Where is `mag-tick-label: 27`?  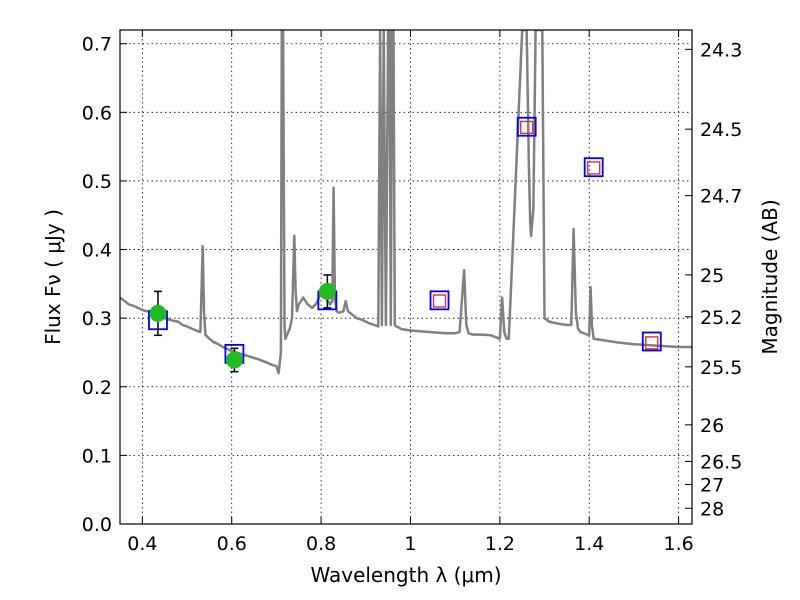
mag-tick-label: 27 is located at coordinates (712, 486).